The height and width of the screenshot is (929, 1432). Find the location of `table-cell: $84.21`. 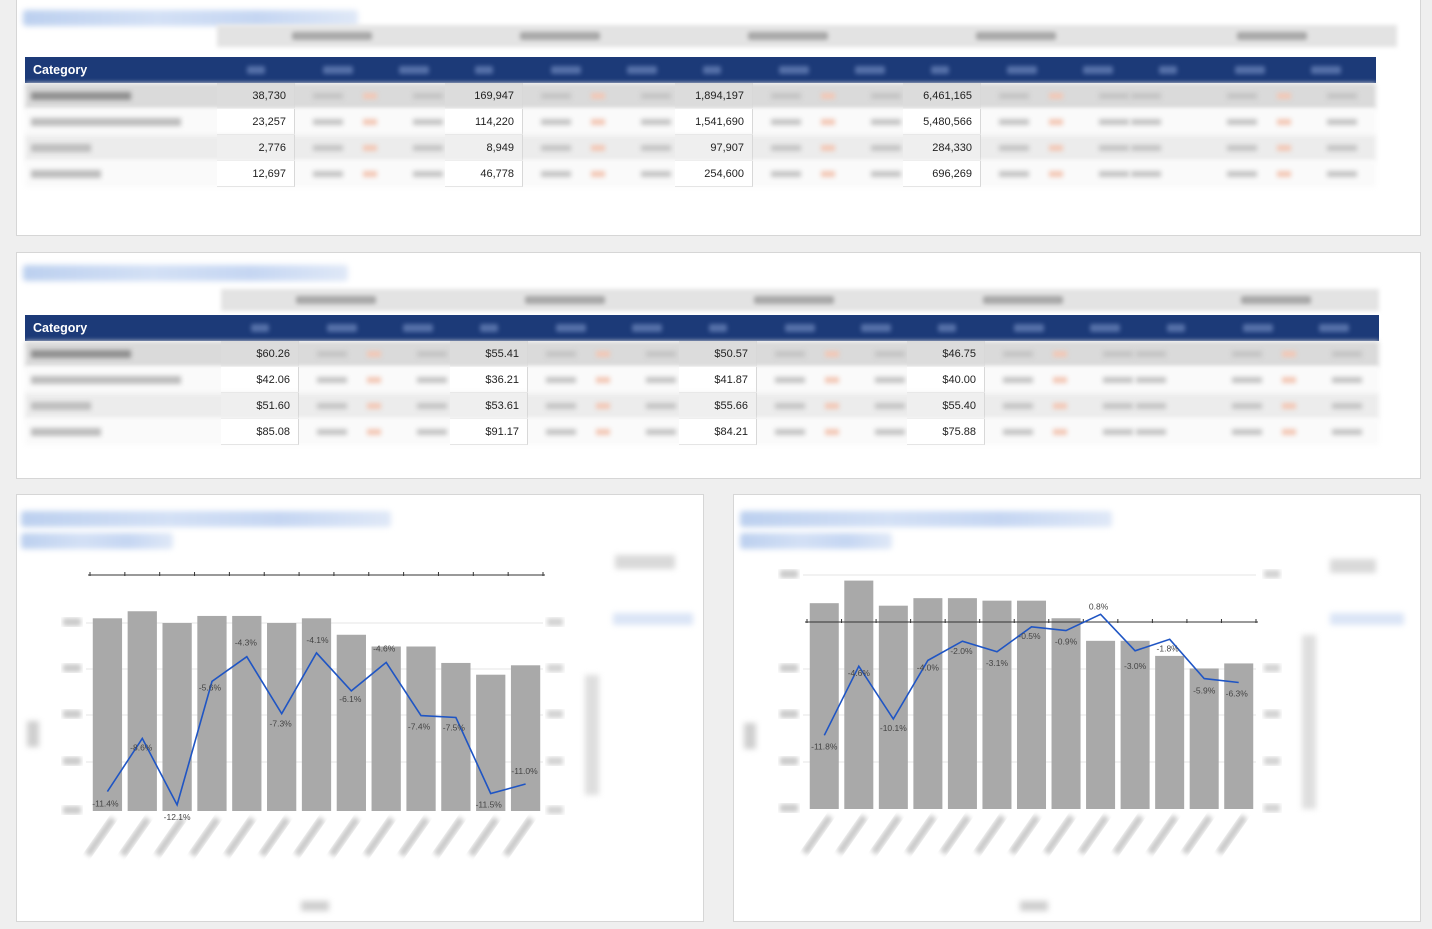

table-cell: $84.21 is located at coordinates (718, 432).